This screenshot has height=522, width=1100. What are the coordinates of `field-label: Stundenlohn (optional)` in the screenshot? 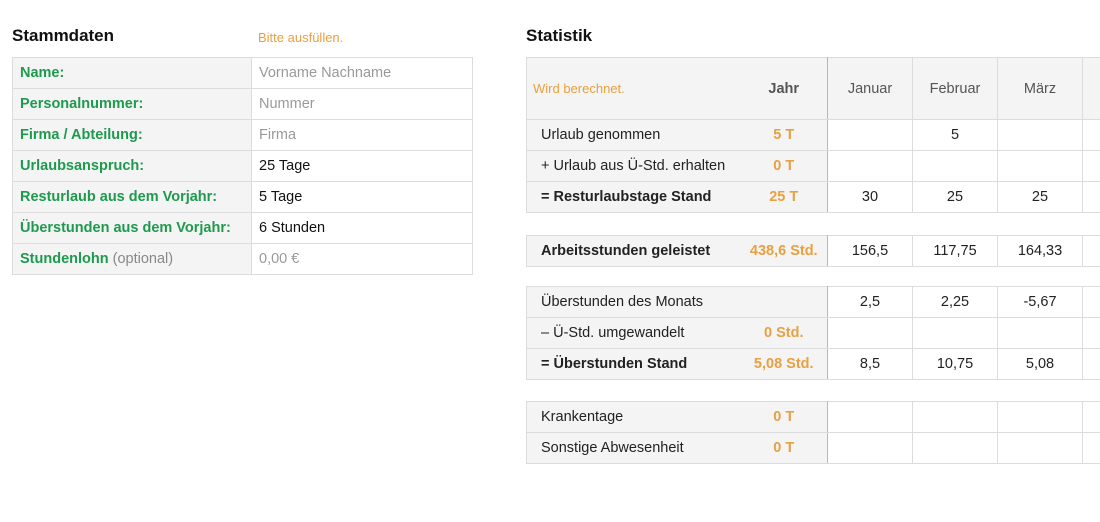 It's located at (132, 259).